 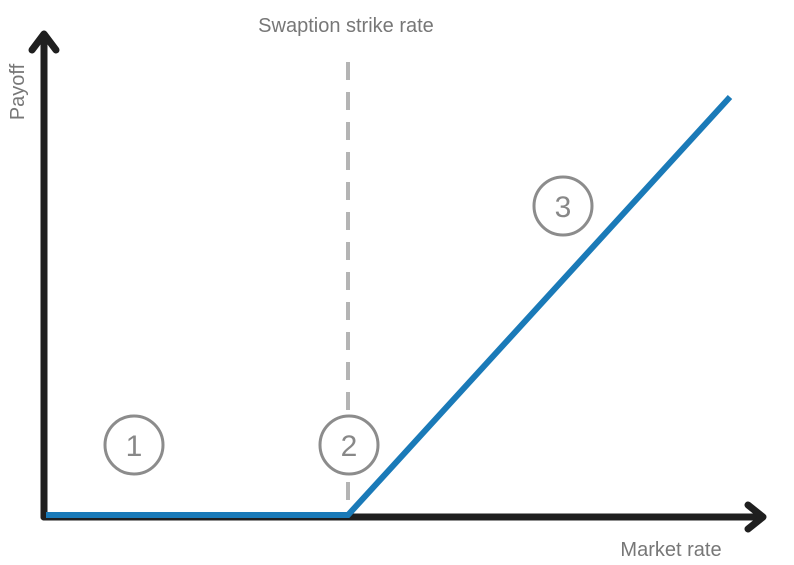 I want to click on x-axis-arrowhead, so click(x=755, y=517).